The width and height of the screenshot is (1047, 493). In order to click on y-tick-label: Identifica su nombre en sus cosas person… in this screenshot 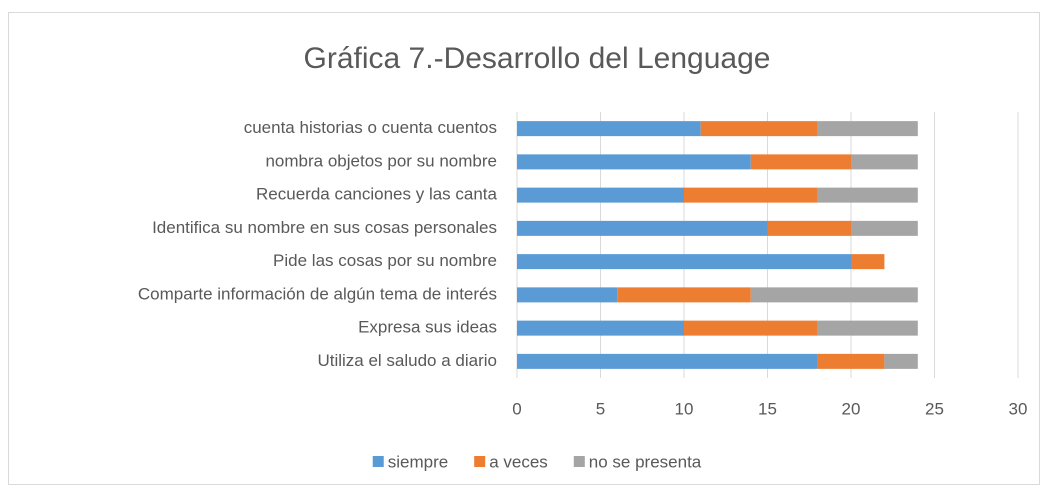, I will do `click(324, 227)`.